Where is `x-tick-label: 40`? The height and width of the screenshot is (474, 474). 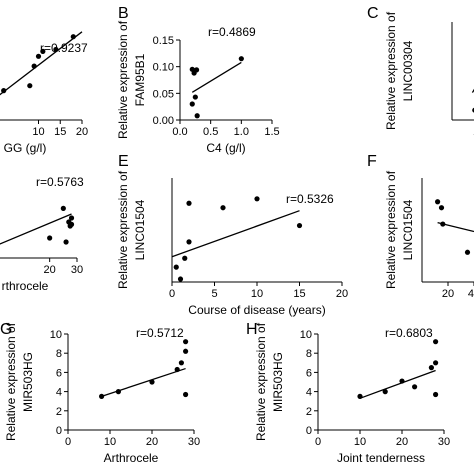 x-tick-label: 40 is located at coordinates (471, 294).